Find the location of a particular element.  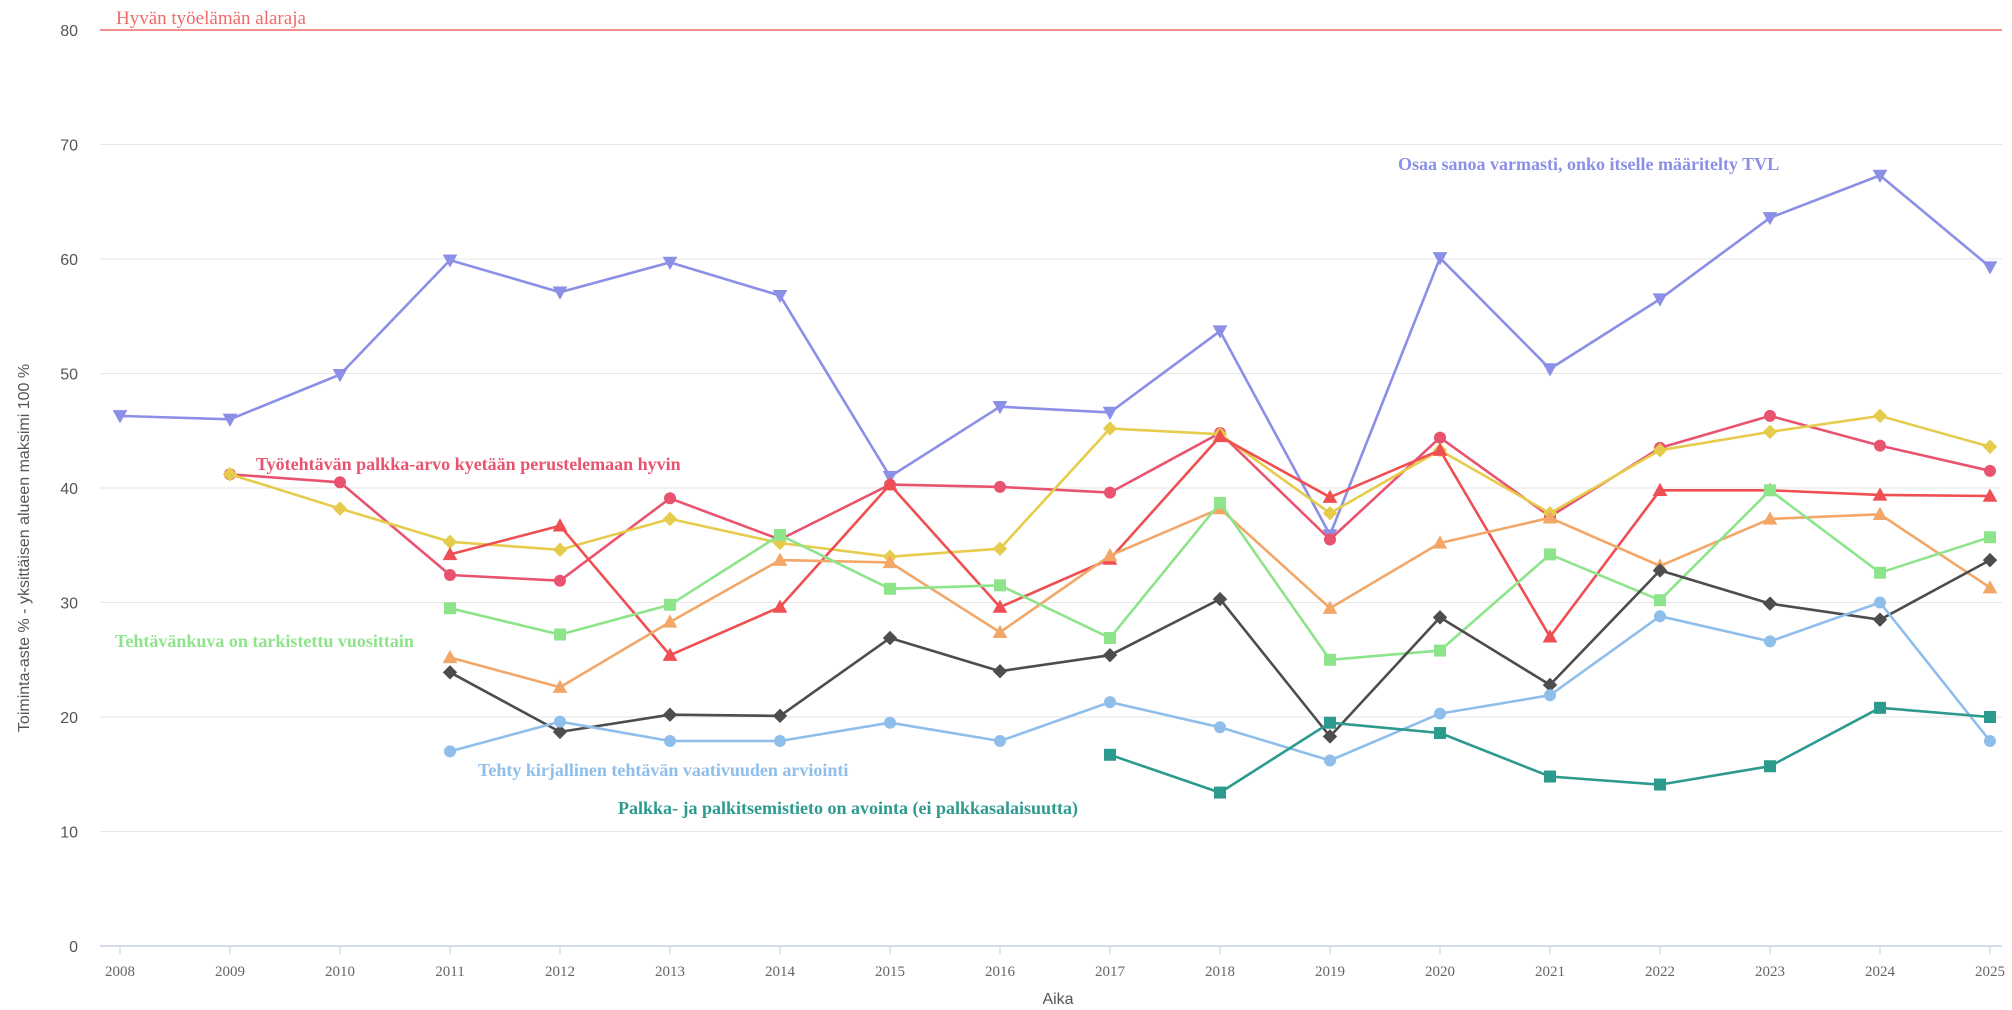

x-tick-label: 2014 is located at coordinates (780, 972).